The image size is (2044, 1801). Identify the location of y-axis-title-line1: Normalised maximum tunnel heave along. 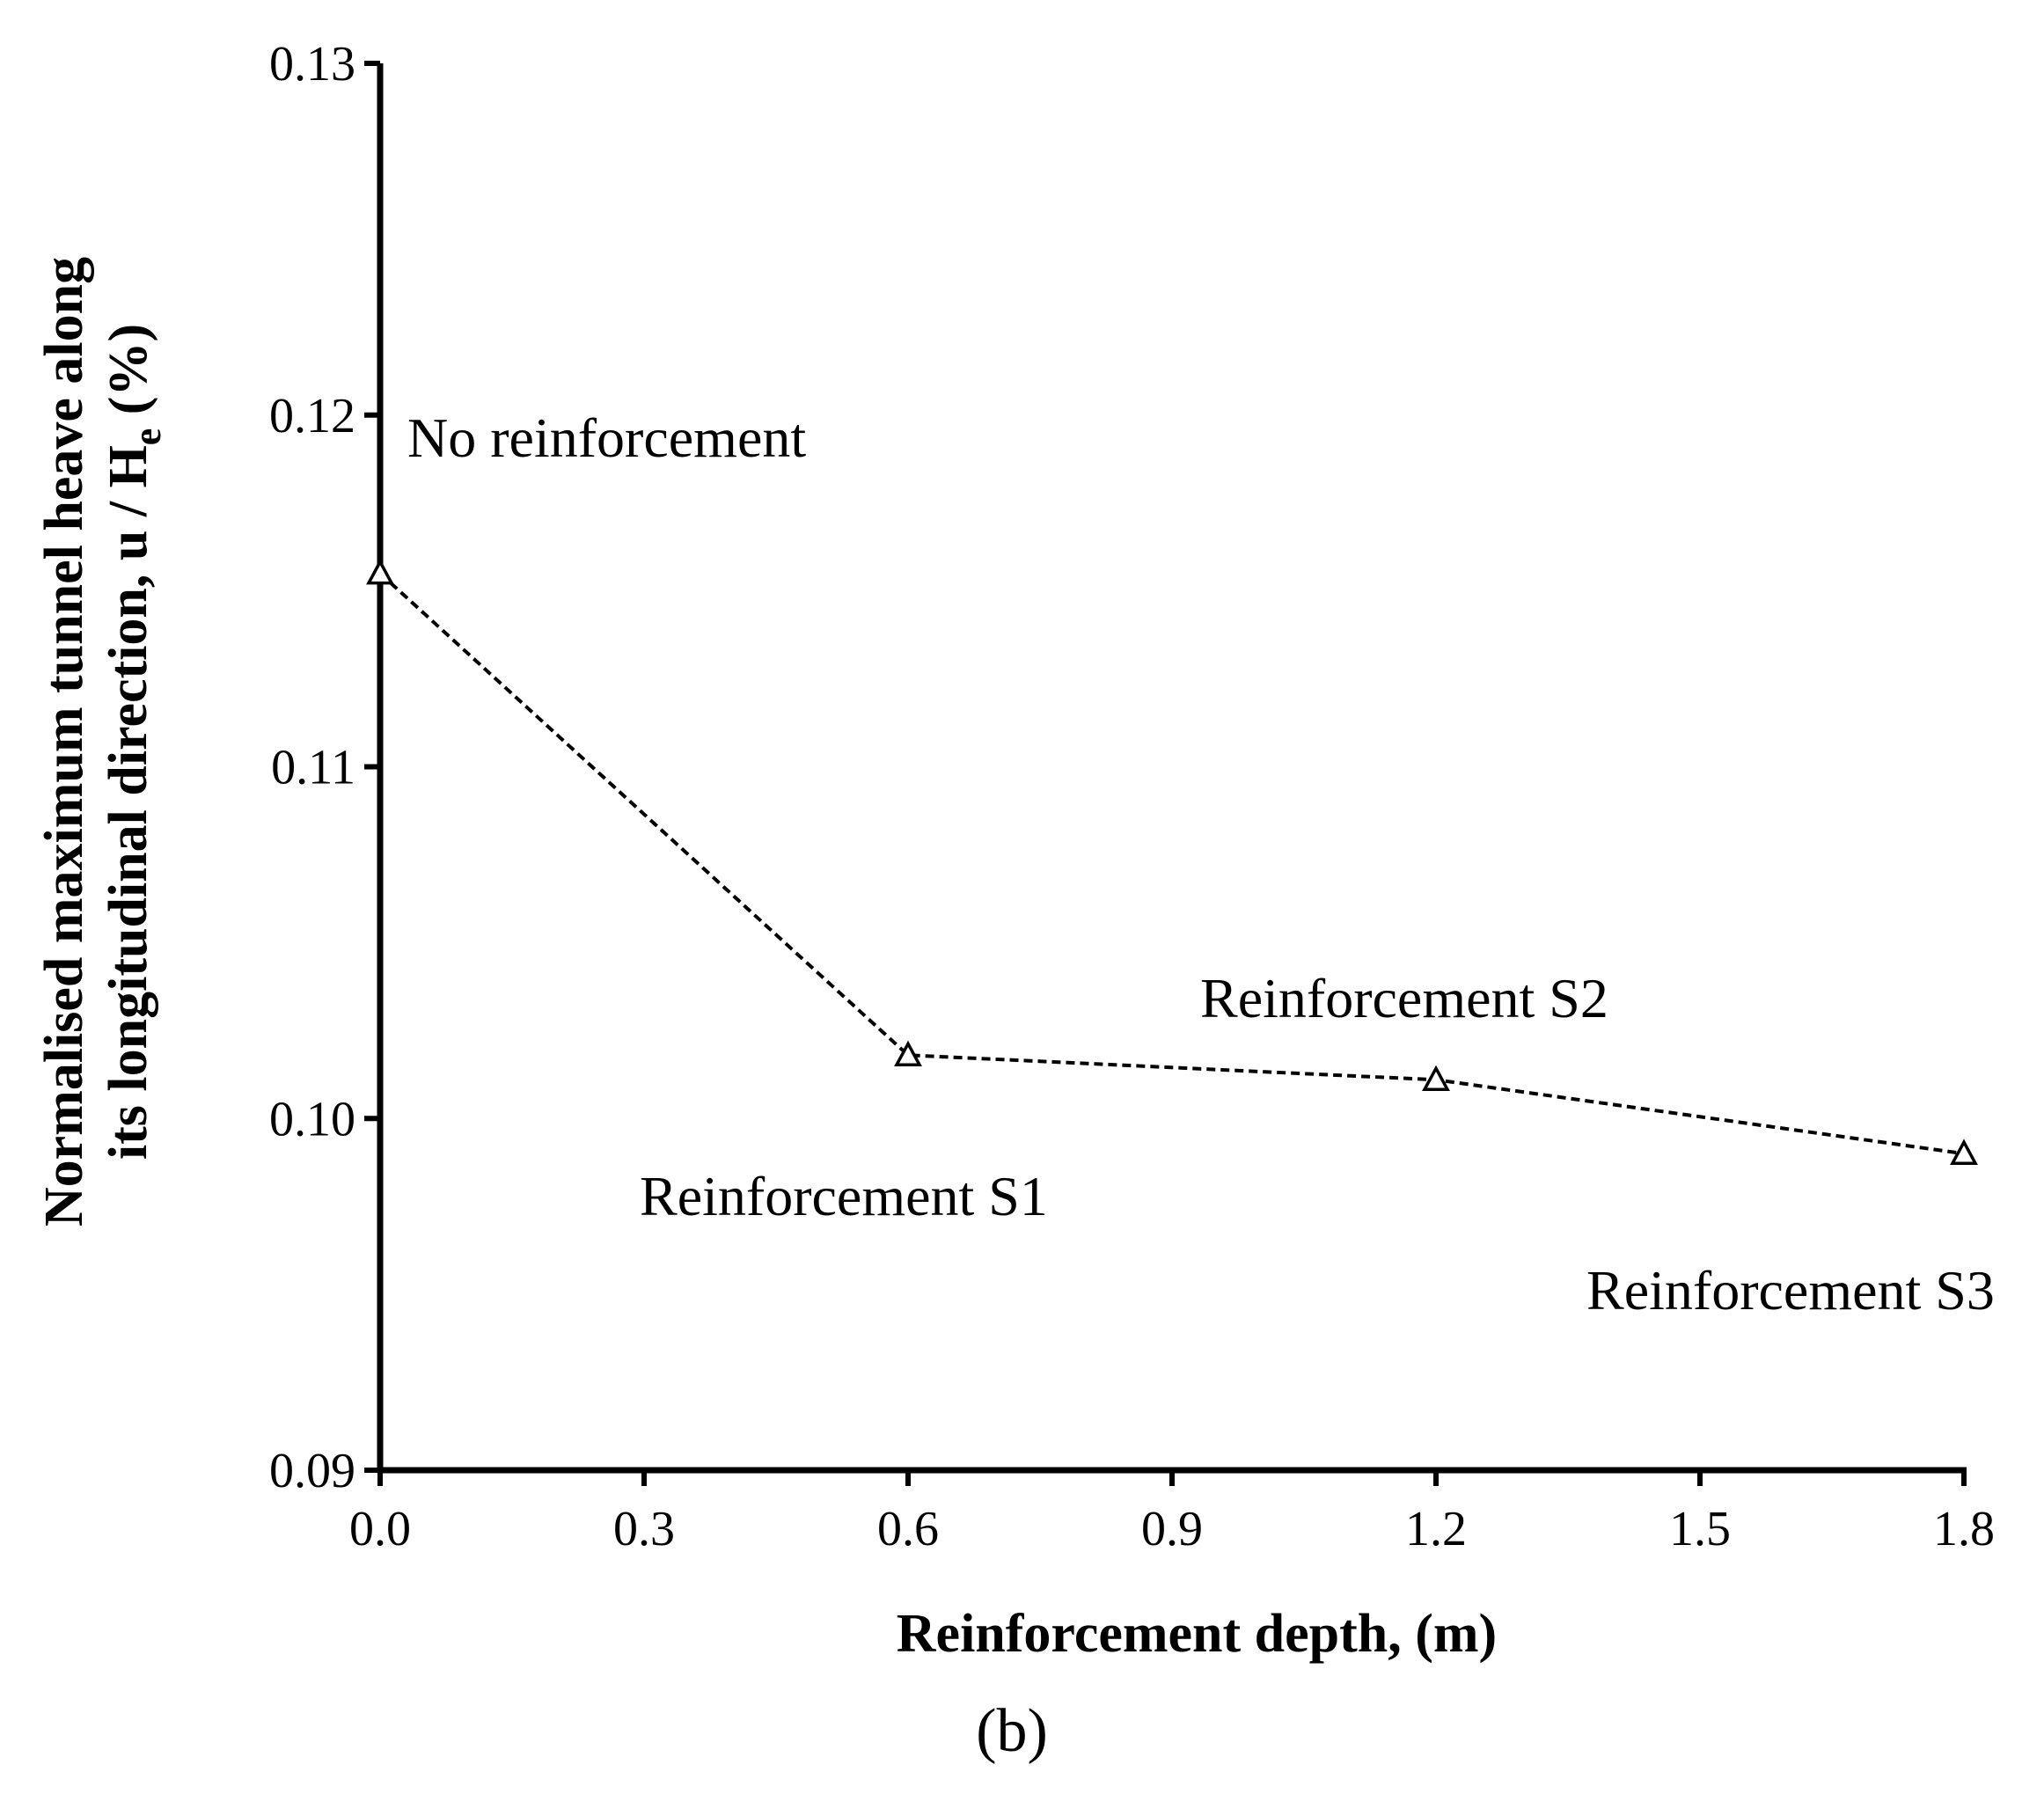
(64, 741).